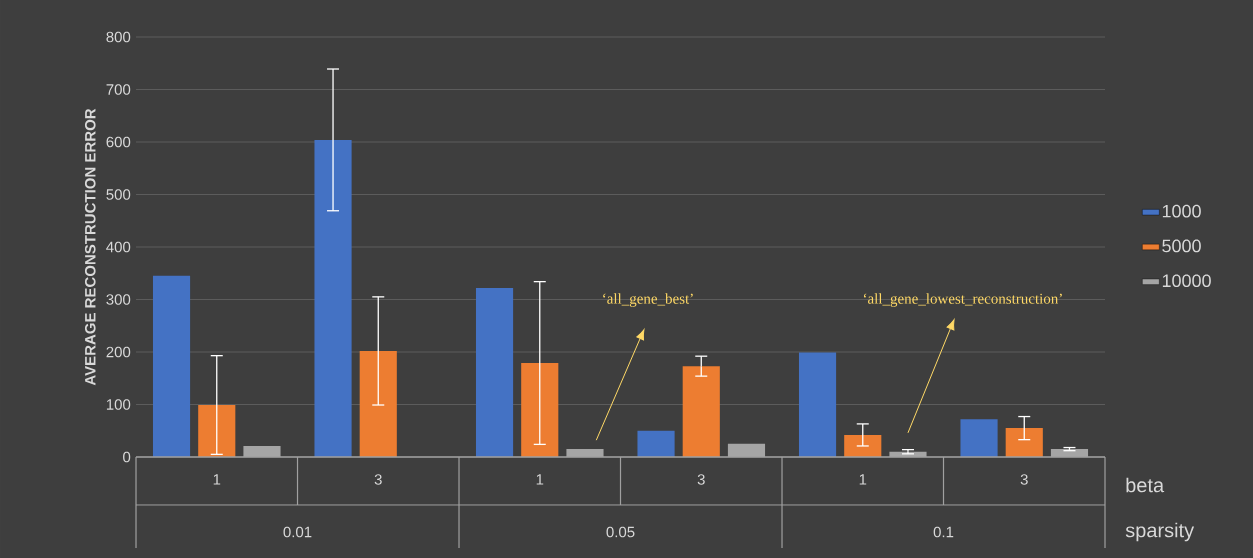  What do you see at coordinates (1160, 532) in the screenshot?
I see `text: sparsity` at bounding box center [1160, 532].